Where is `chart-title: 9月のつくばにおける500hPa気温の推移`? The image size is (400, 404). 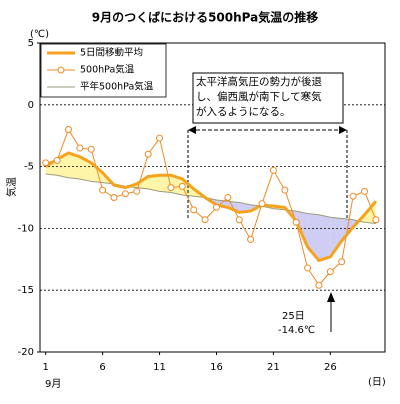 chart-title: 9月のつくばにおける500hPa気温の推移 is located at coordinates (205, 17).